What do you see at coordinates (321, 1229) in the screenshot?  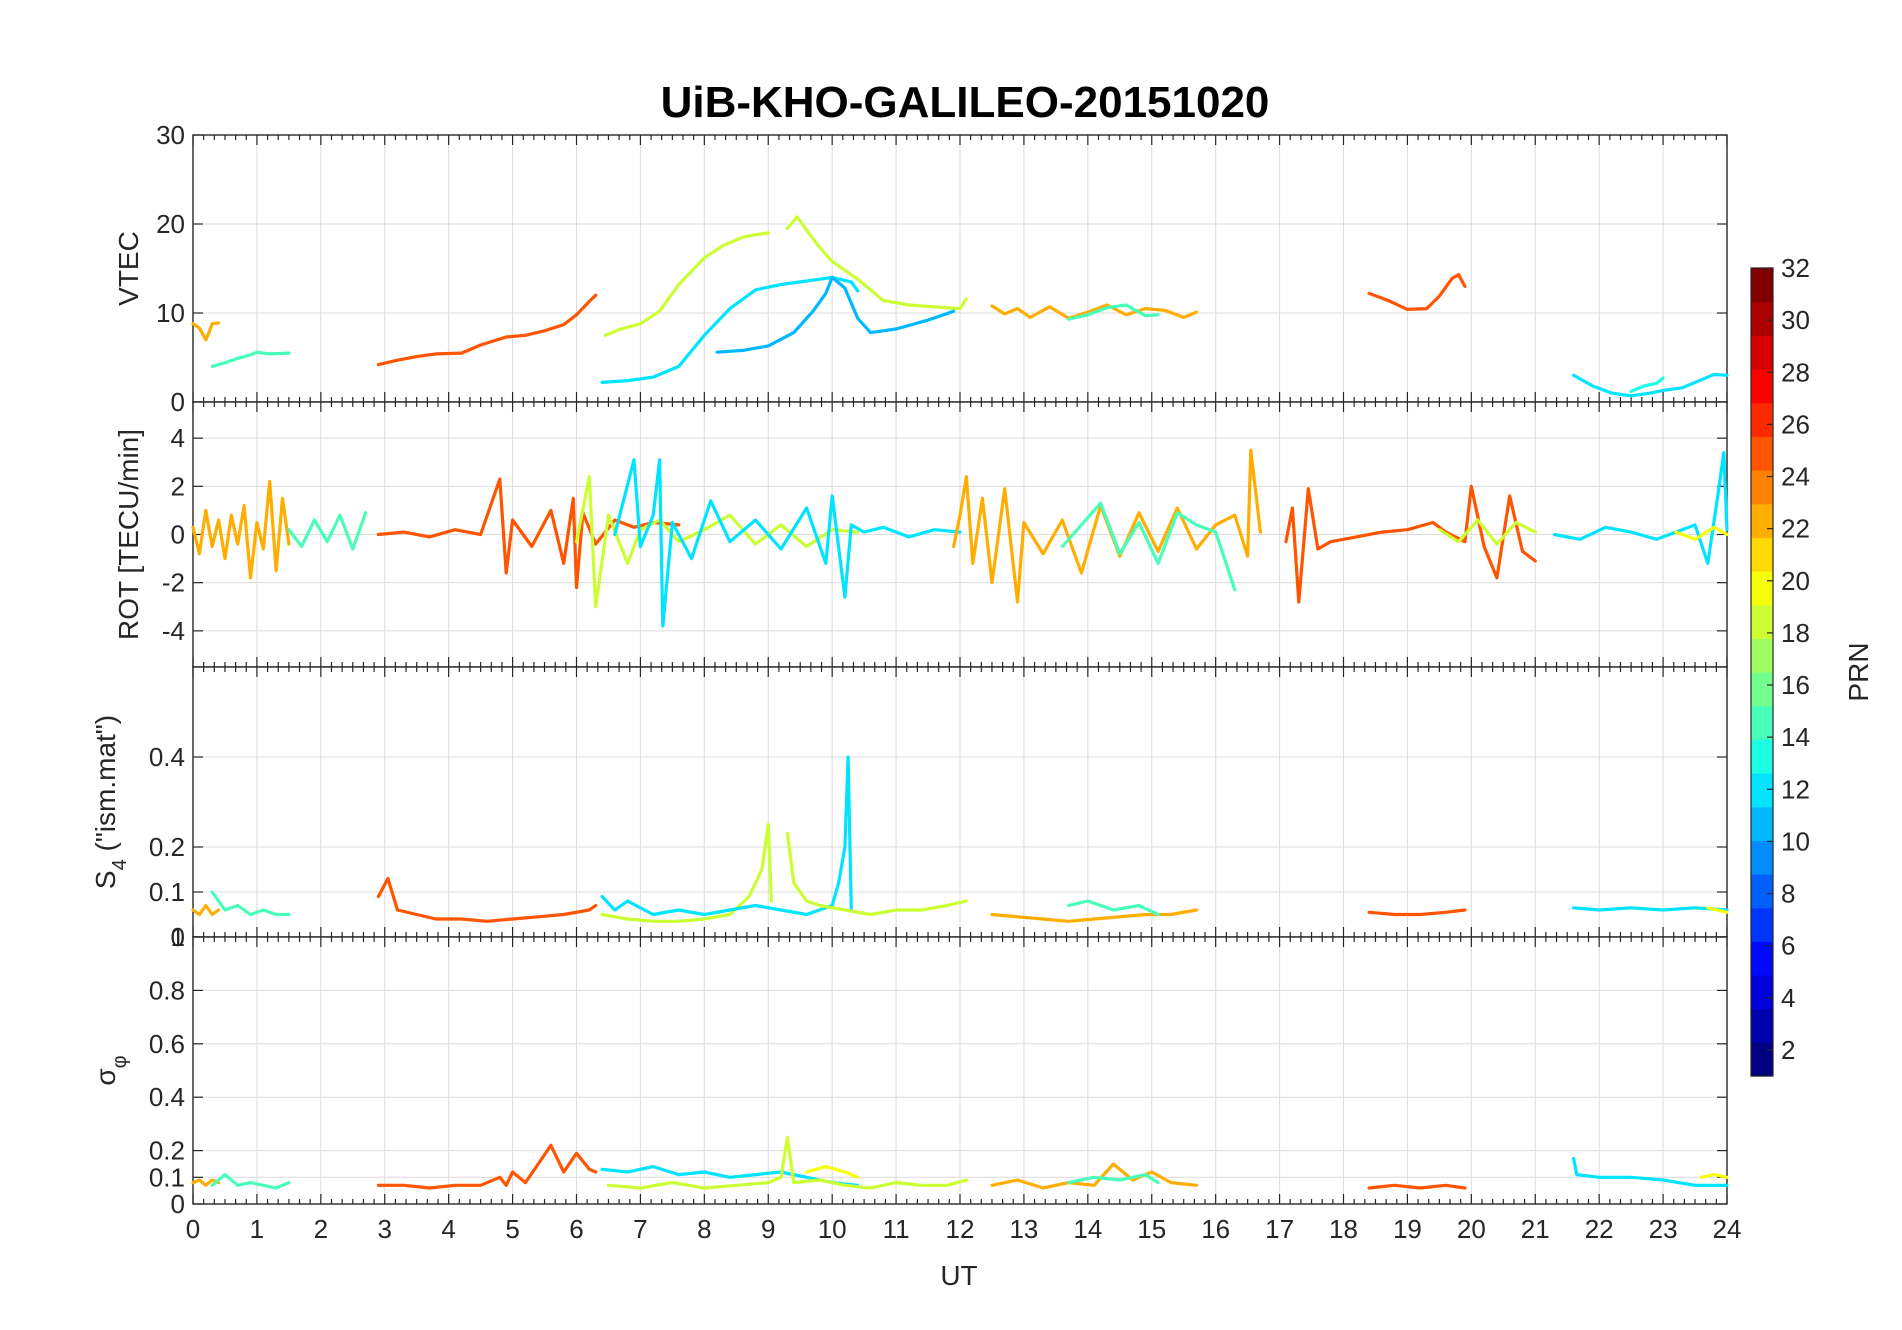 I see `x-tick-label: 2` at bounding box center [321, 1229].